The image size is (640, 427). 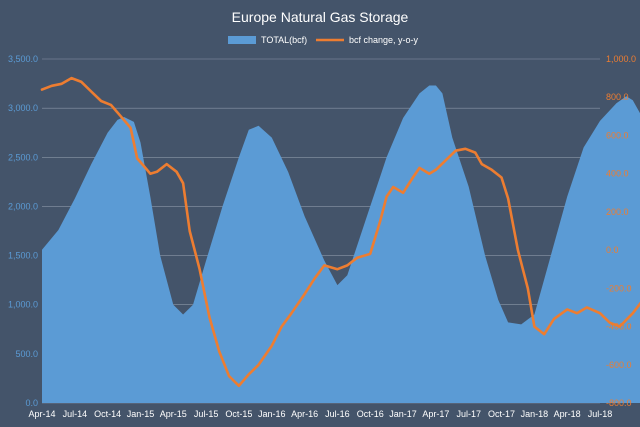 What do you see at coordinates (272, 414) in the screenshot?
I see `x-tick-label: Jan-16` at bounding box center [272, 414].